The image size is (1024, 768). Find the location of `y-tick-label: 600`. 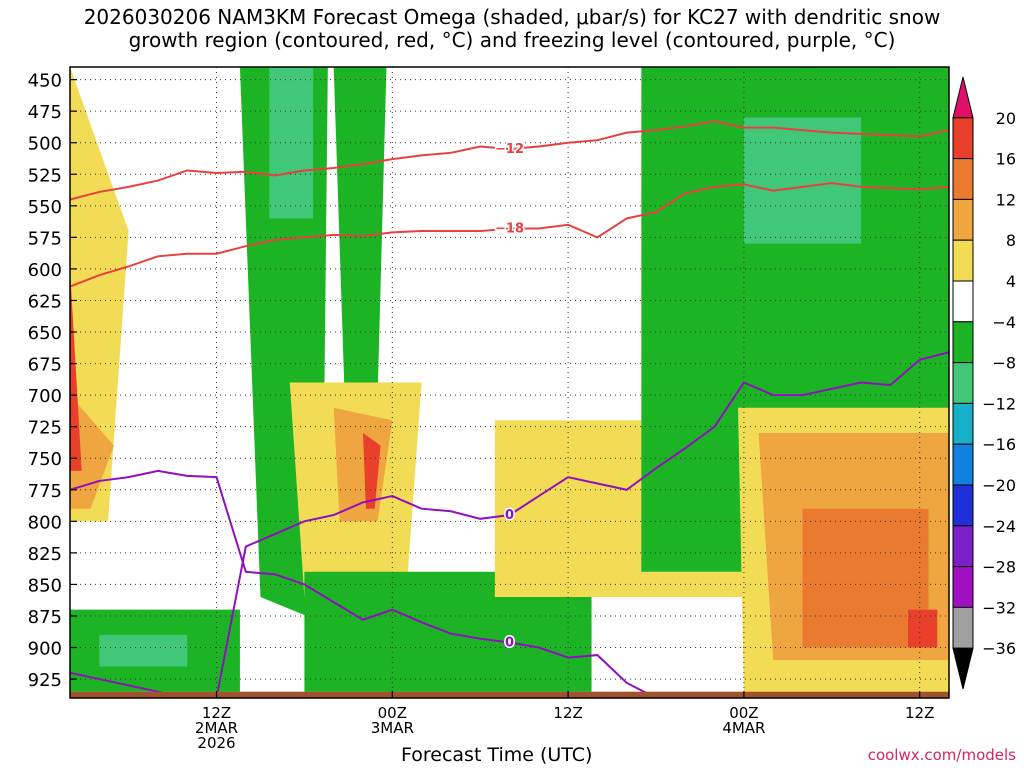

y-tick-label: 600 is located at coordinates (45, 270).